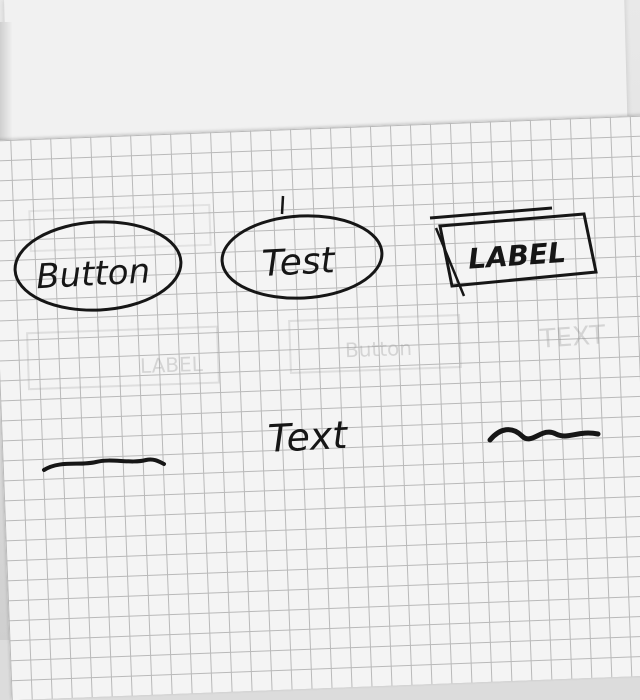 The height and width of the screenshot is (700, 640). What do you see at coordinates (93, 274) in the screenshot?
I see `button-sketch-label: Button` at bounding box center [93, 274].